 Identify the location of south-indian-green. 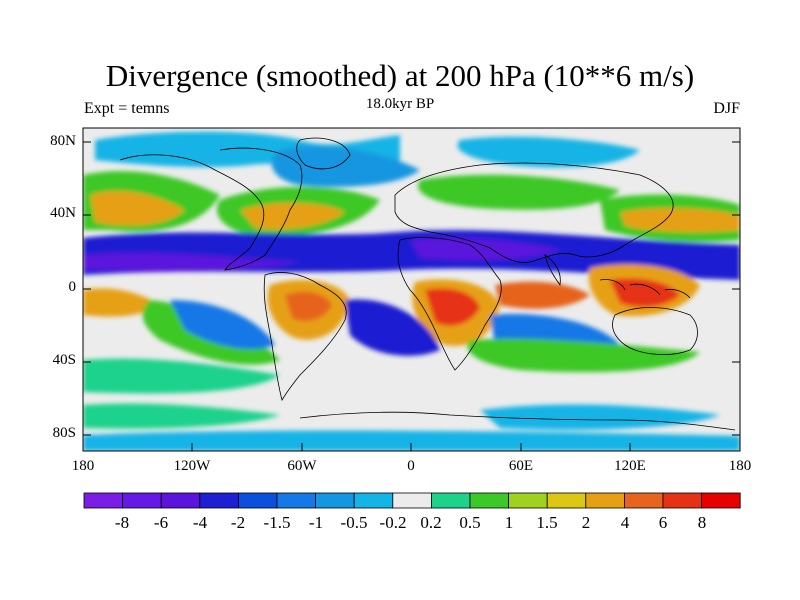
(583, 355).